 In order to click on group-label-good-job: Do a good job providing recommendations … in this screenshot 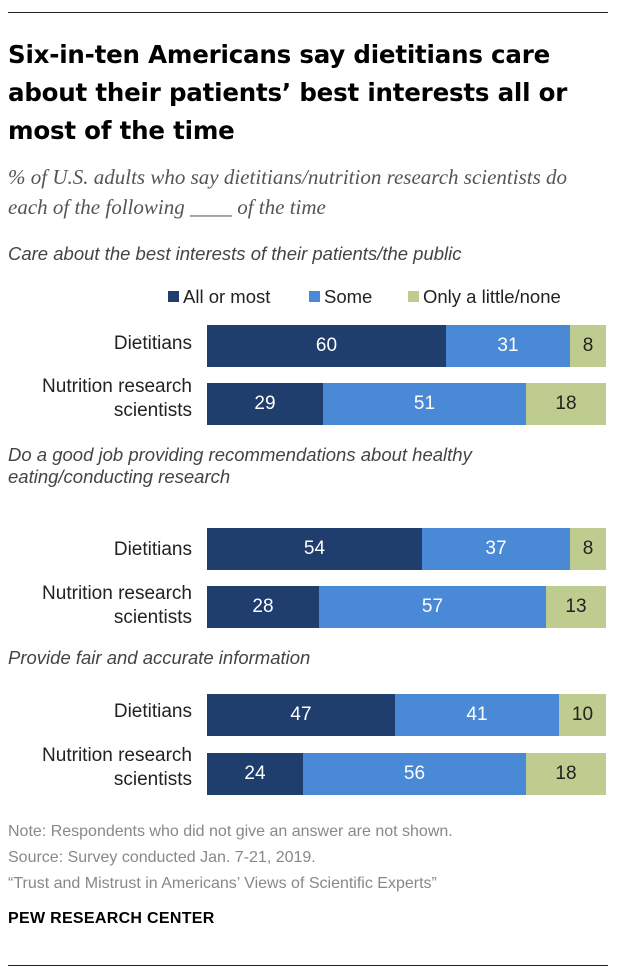, I will do `click(240, 465)`.